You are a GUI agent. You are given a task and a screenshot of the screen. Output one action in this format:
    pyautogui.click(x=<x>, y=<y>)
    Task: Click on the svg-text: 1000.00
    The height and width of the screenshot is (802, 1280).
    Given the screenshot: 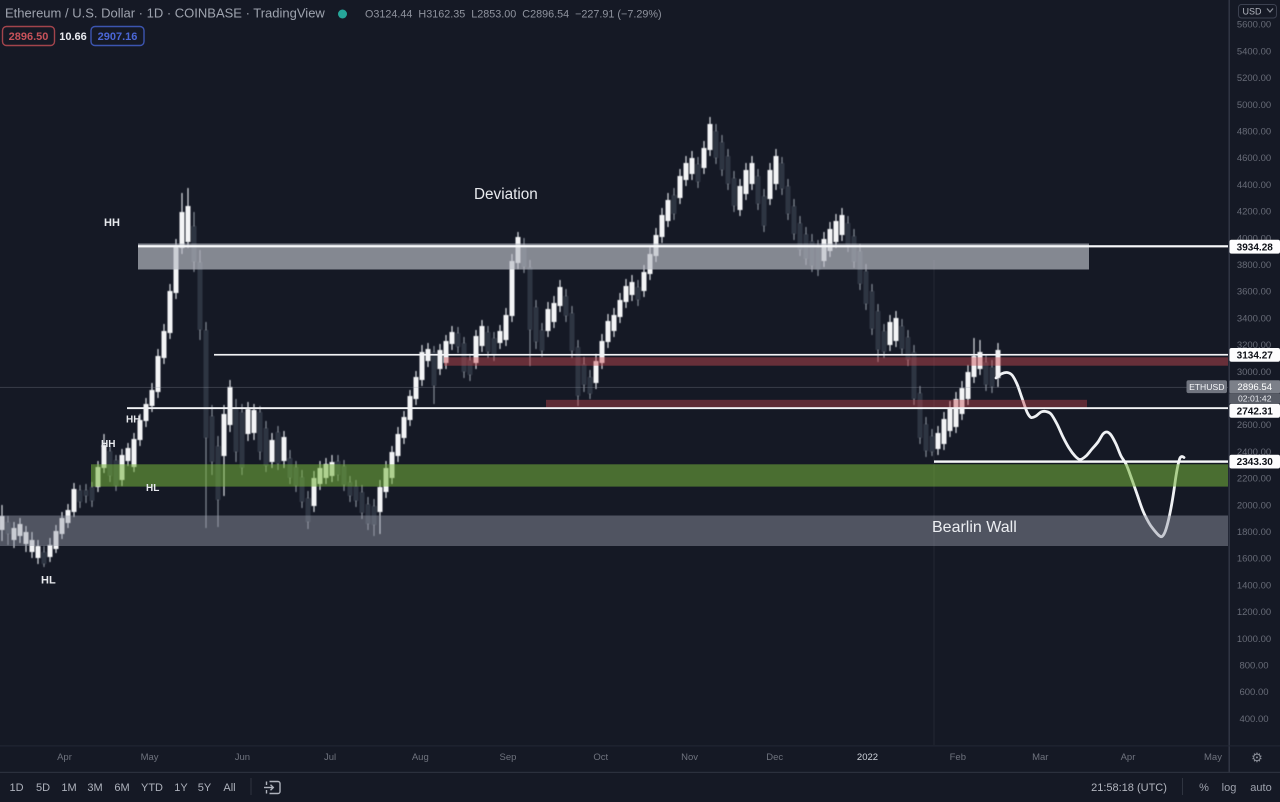 What is the action you would take?
    pyautogui.click(x=1254, y=639)
    